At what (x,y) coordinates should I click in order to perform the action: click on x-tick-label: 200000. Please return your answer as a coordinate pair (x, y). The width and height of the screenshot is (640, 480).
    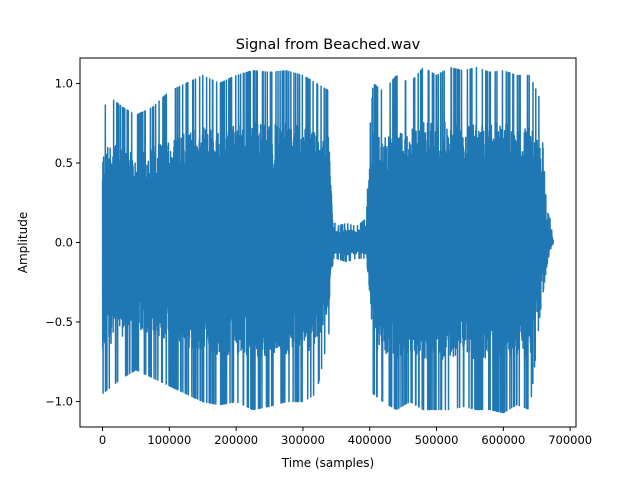
    Looking at the image, I should click on (236, 440).